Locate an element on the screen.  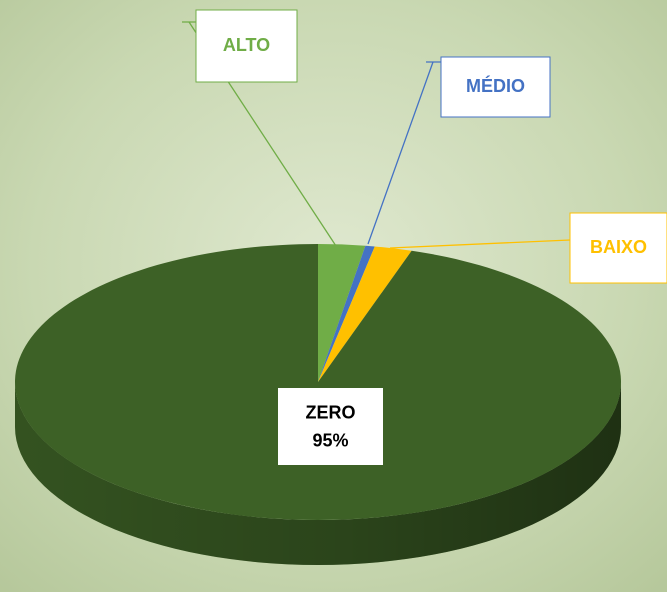
data-label: ALTO is located at coordinates (246, 45).